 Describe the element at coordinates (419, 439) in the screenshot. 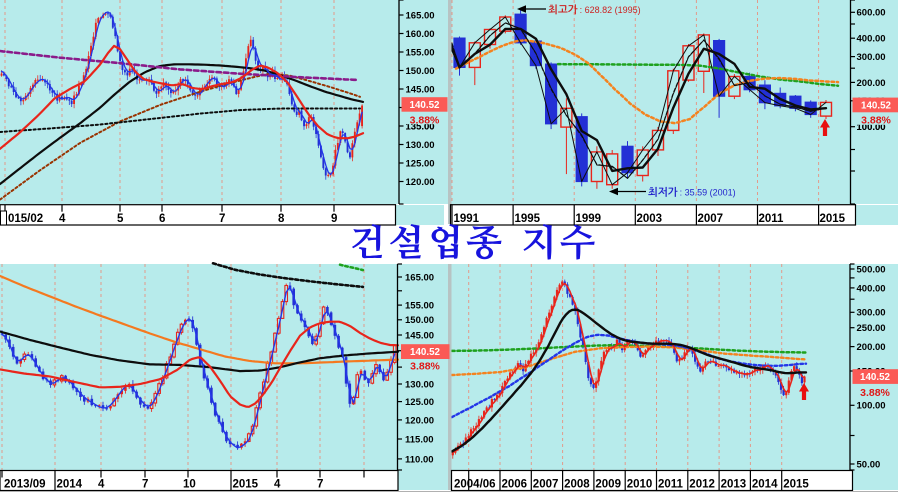

I see `svg-text: 115.00` at that location.